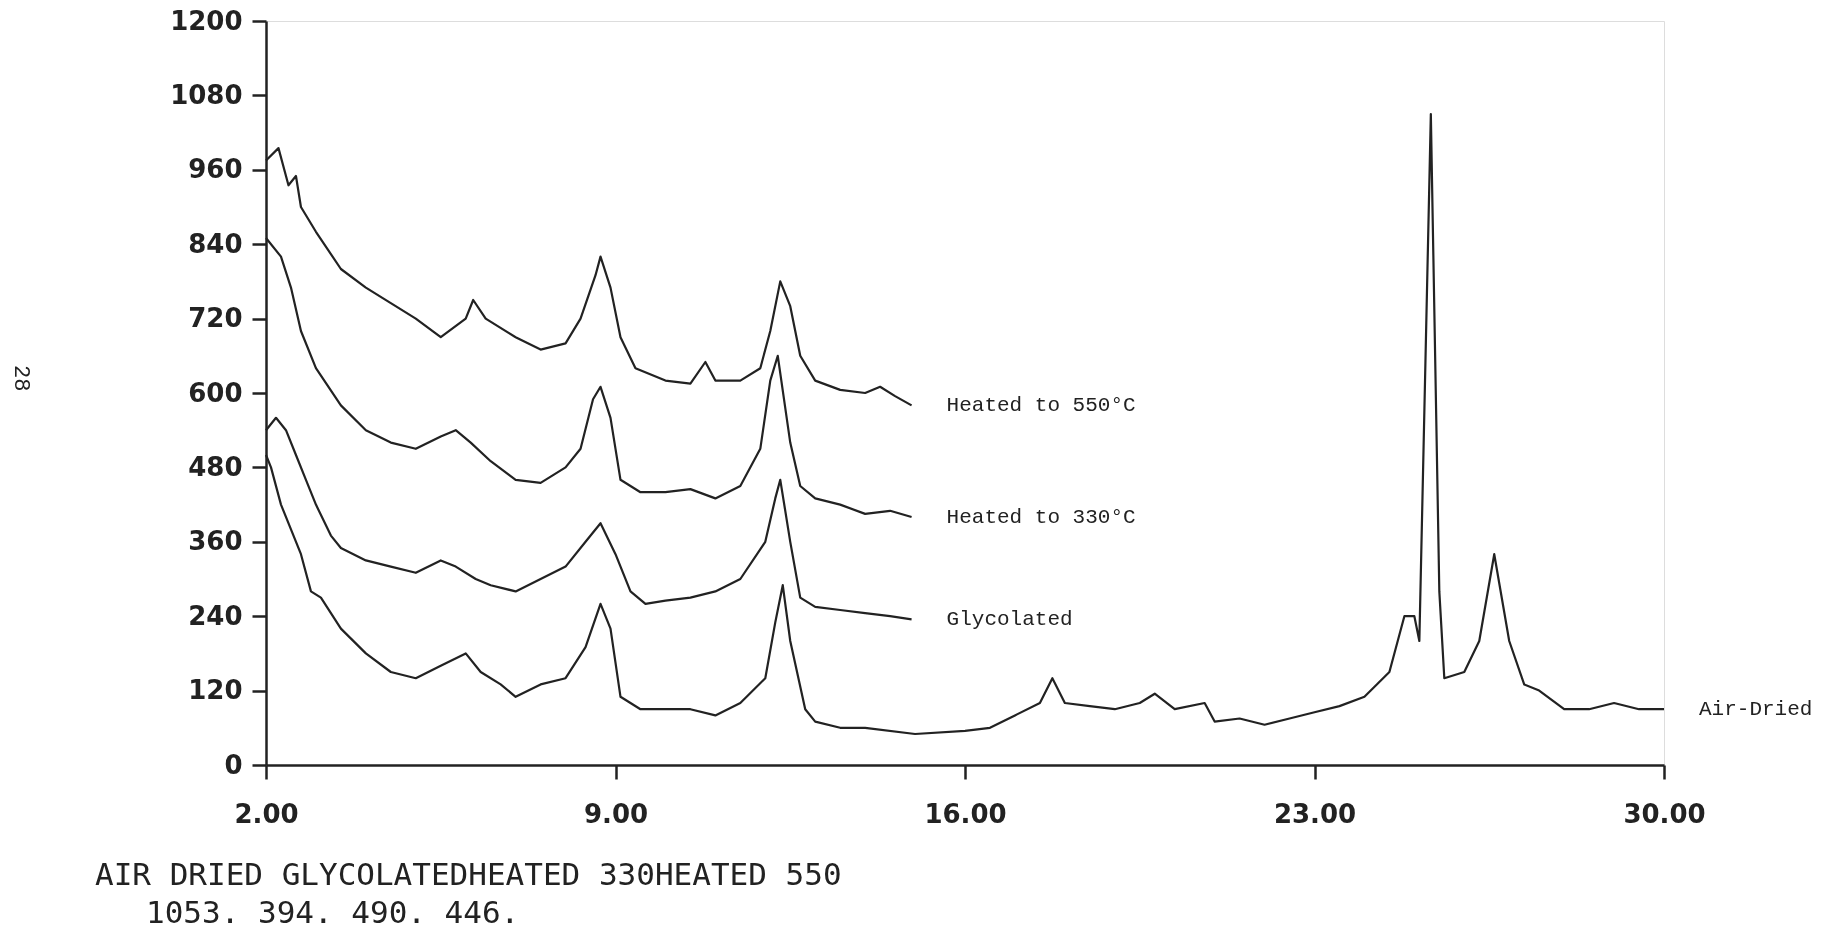 The width and height of the screenshot is (1827, 931). Describe the element at coordinates (215, 392) in the screenshot. I see `y-tick-label: 600` at that location.